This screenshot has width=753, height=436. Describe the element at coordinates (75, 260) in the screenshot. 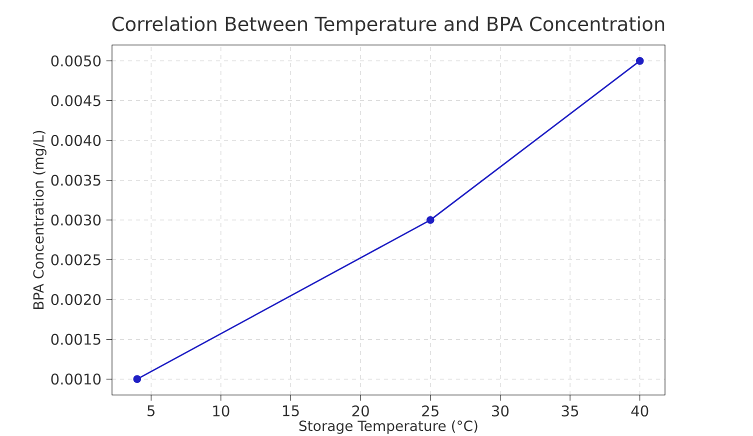

I see `y-tick-label: 0.0025` at that location.